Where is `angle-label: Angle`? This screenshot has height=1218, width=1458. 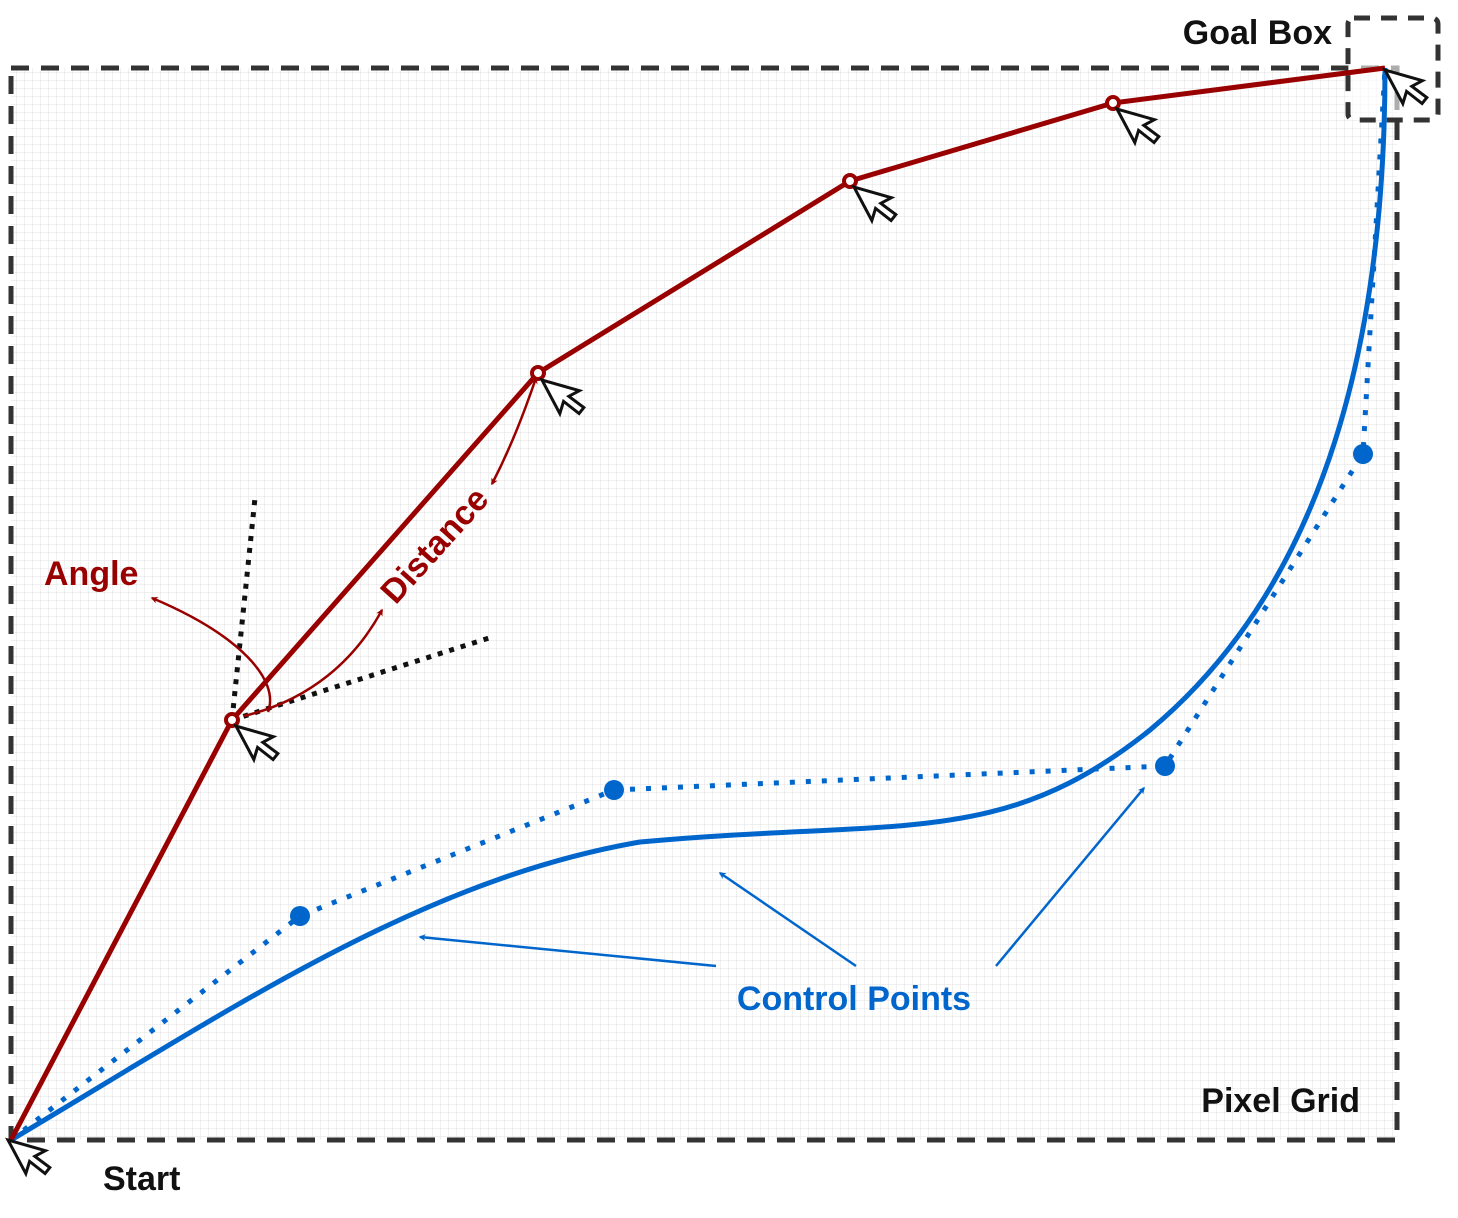 angle-label: Angle is located at coordinates (91, 574).